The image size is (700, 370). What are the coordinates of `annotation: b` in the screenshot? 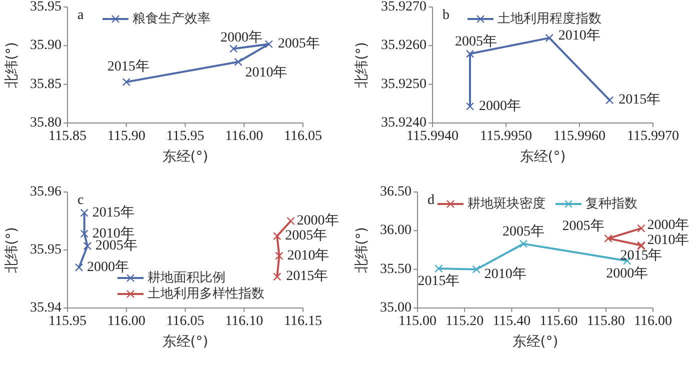 It's located at (446, 15).